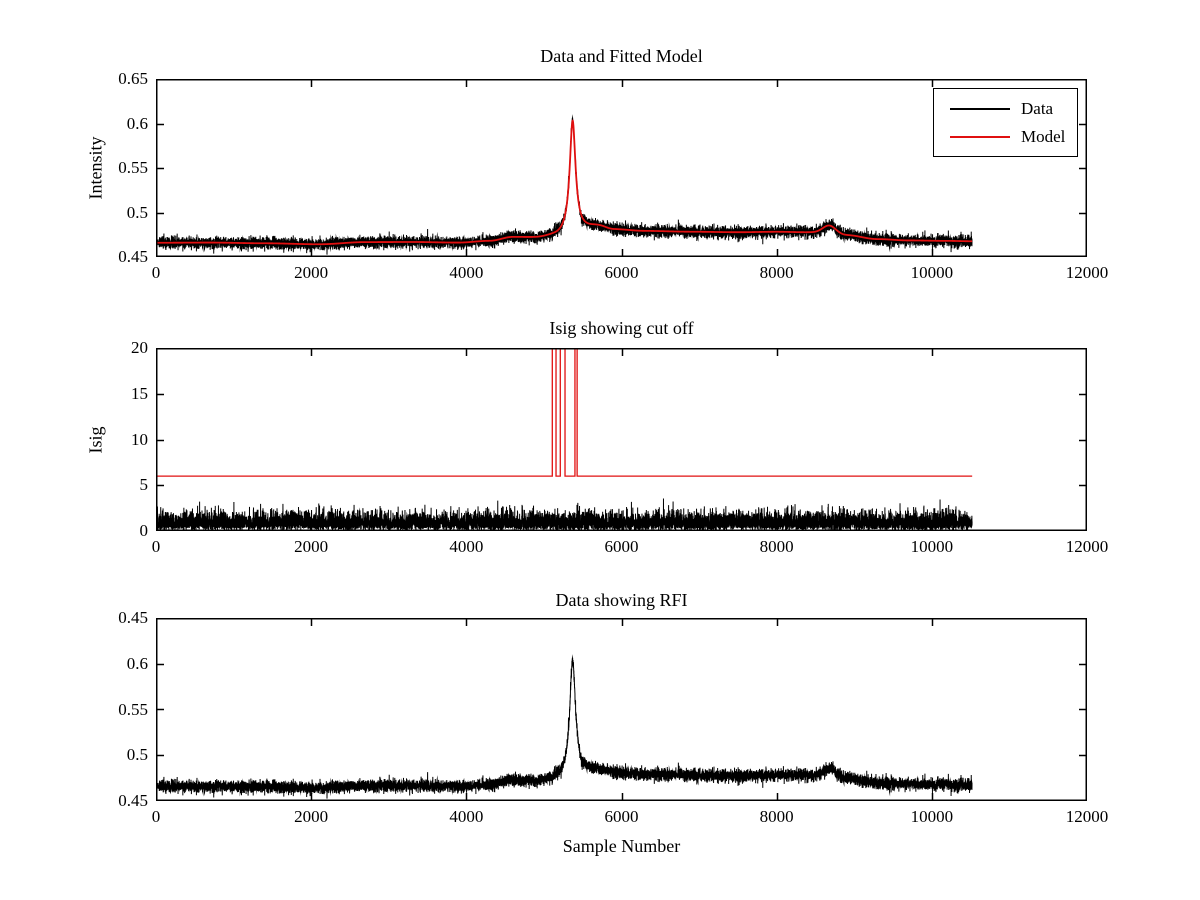  I want to click on legend: Data Model, so click(1005, 122).